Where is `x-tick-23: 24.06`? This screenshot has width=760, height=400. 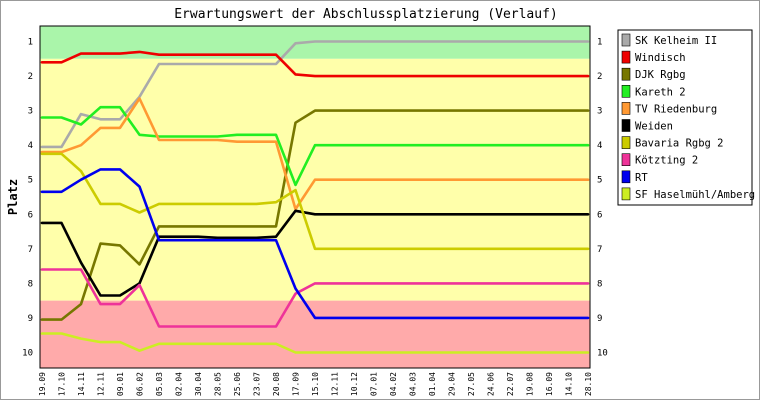 x-tick-23: 24.06 is located at coordinates (491, 384).